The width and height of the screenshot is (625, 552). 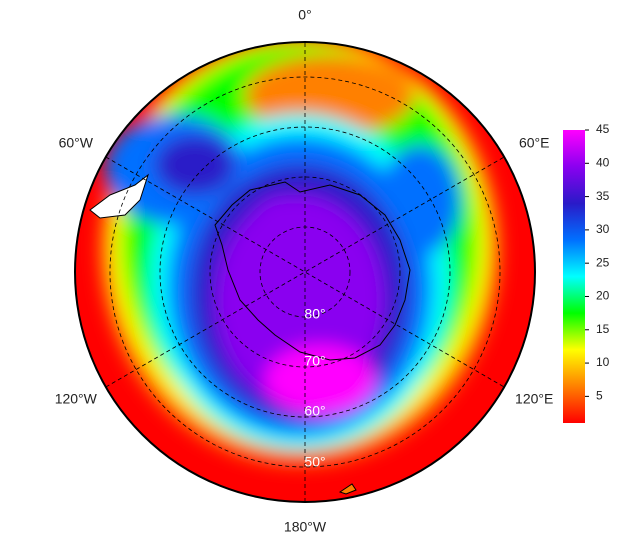 I want to click on latitude-label: 70°, so click(x=314, y=361).